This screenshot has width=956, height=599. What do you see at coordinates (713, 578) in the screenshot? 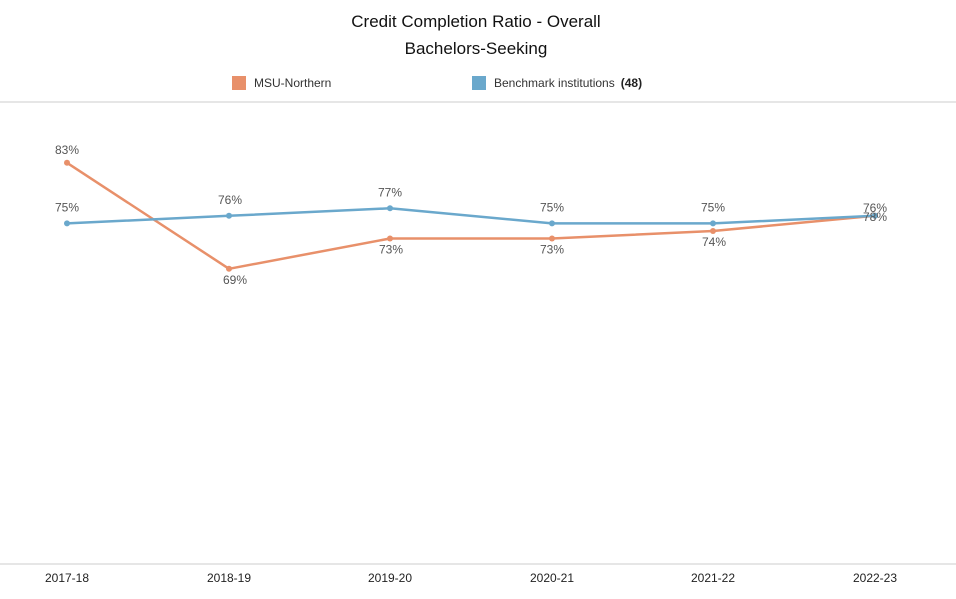
I see `x-tick-label: 2021-22` at bounding box center [713, 578].